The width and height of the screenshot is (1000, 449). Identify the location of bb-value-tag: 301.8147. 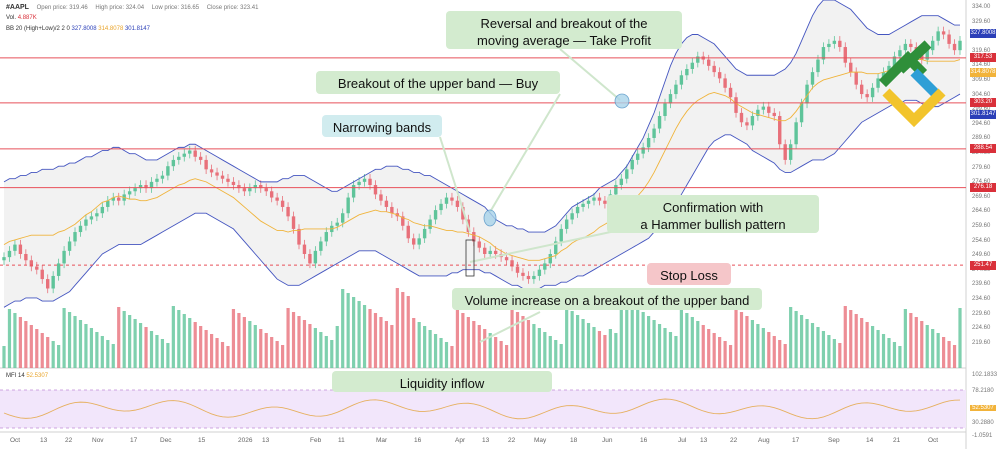
(983, 114).